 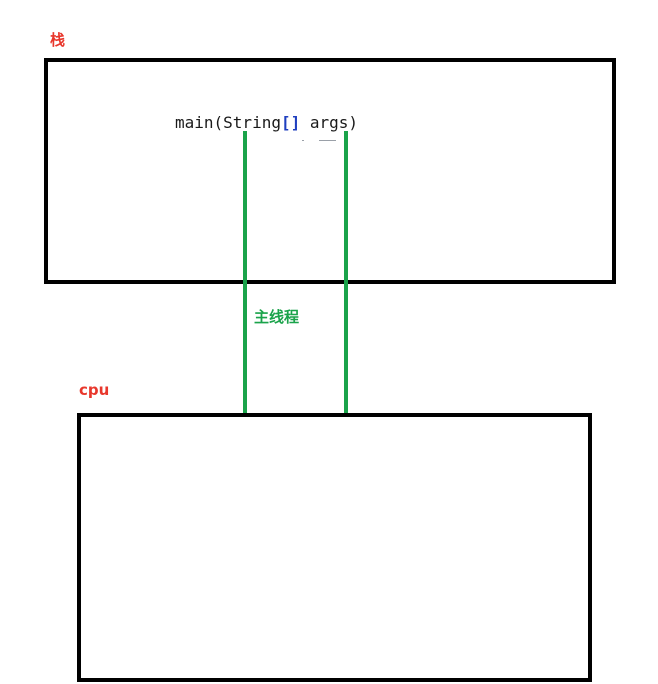 I want to click on thread-line-left, so click(x=245, y=272).